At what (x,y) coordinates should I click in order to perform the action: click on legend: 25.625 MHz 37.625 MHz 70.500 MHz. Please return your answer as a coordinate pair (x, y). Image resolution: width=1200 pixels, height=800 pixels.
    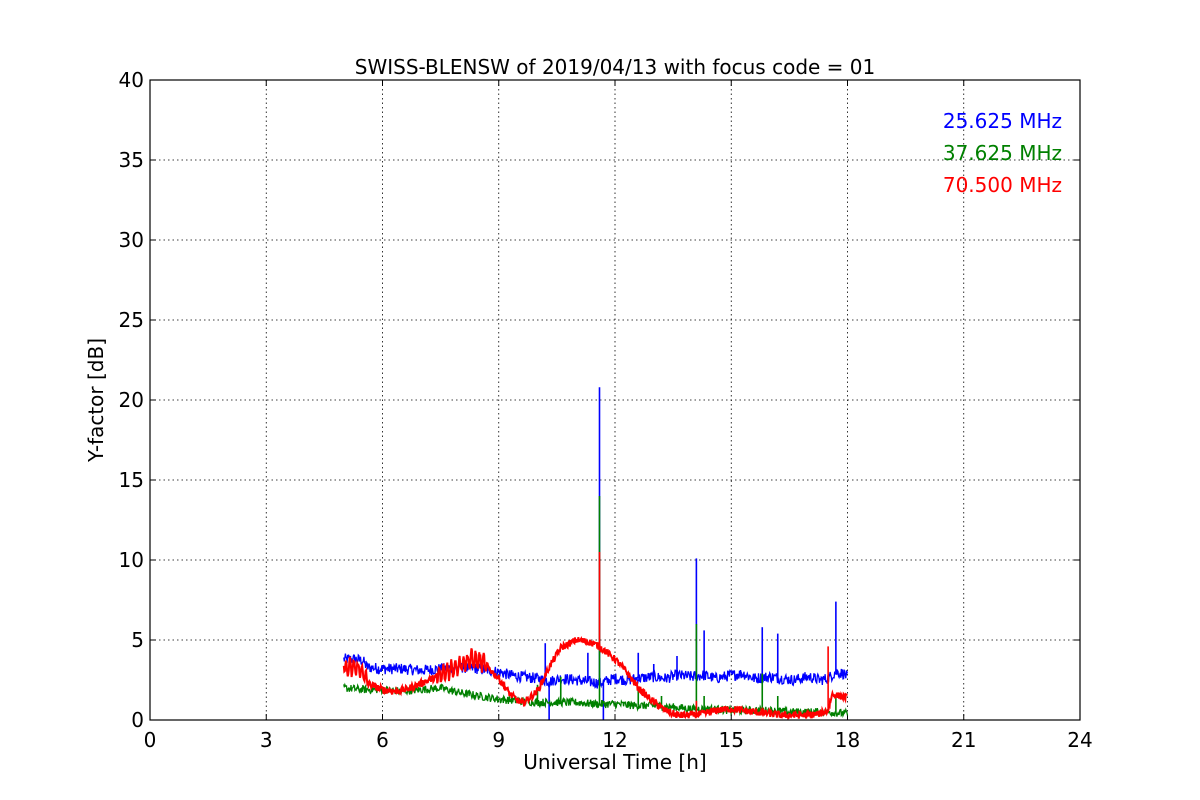
    Looking at the image, I should click on (1002, 153).